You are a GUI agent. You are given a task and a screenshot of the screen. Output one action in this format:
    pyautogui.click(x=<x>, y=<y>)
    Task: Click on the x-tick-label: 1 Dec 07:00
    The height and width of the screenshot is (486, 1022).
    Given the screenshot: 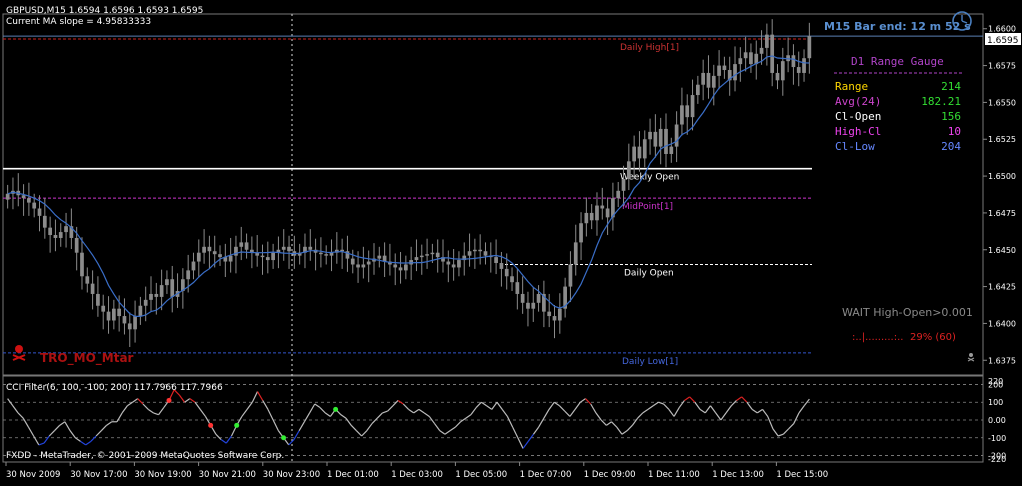 What is the action you would take?
    pyautogui.click(x=546, y=475)
    